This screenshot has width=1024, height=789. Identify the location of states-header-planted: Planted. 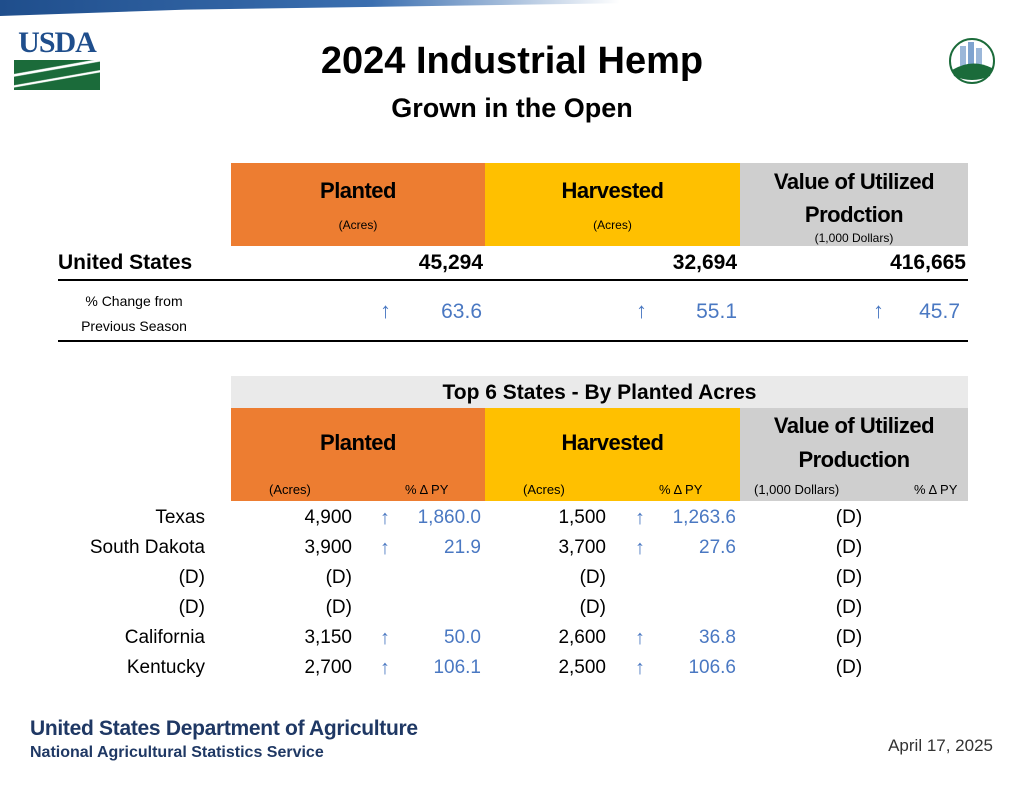
(358, 443).